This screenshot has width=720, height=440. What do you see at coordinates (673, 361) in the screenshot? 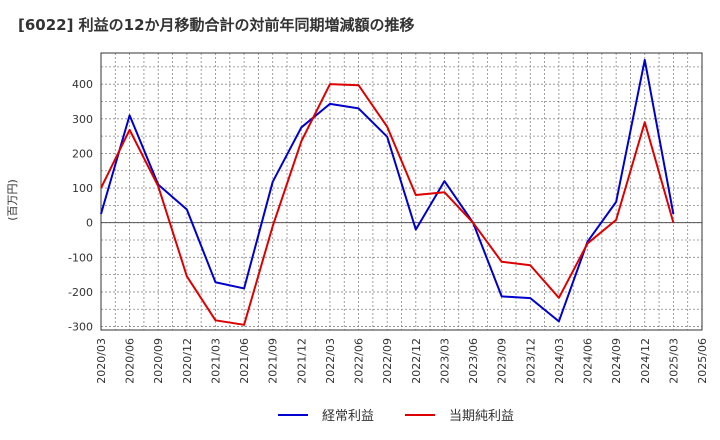
I see `x-tick-label: 2025/03` at bounding box center [673, 361].